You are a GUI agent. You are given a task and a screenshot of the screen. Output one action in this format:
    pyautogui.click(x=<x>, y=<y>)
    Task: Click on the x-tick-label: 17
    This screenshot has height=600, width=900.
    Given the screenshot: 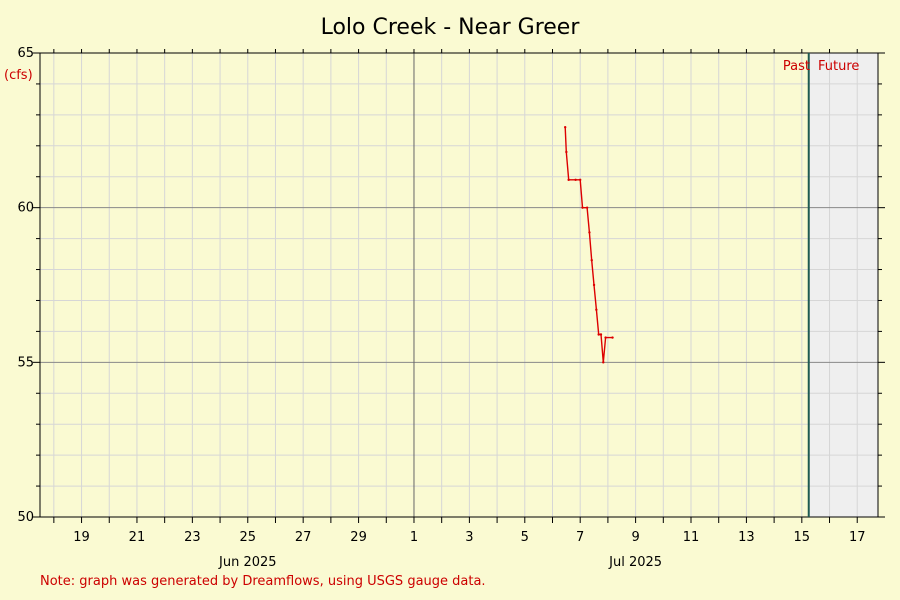 What is the action you would take?
    pyautogui.click(x=857, y=537)
    